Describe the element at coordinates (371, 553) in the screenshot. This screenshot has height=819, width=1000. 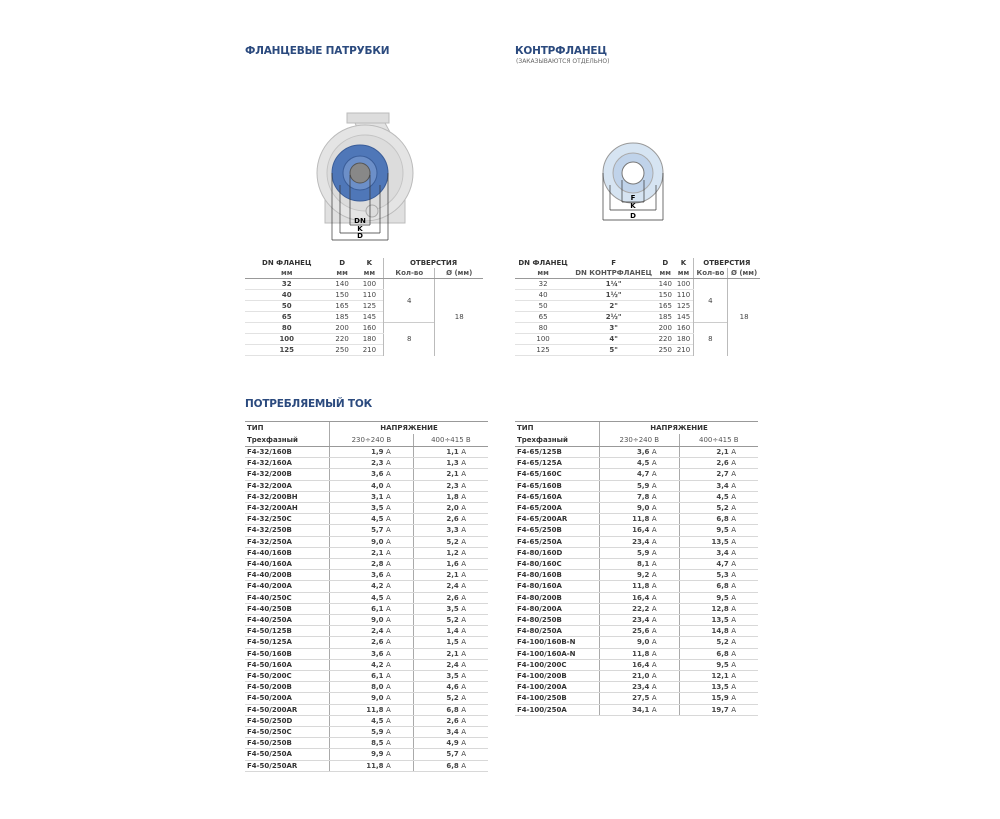
I see `cell-current: 2,1 A` at that location.